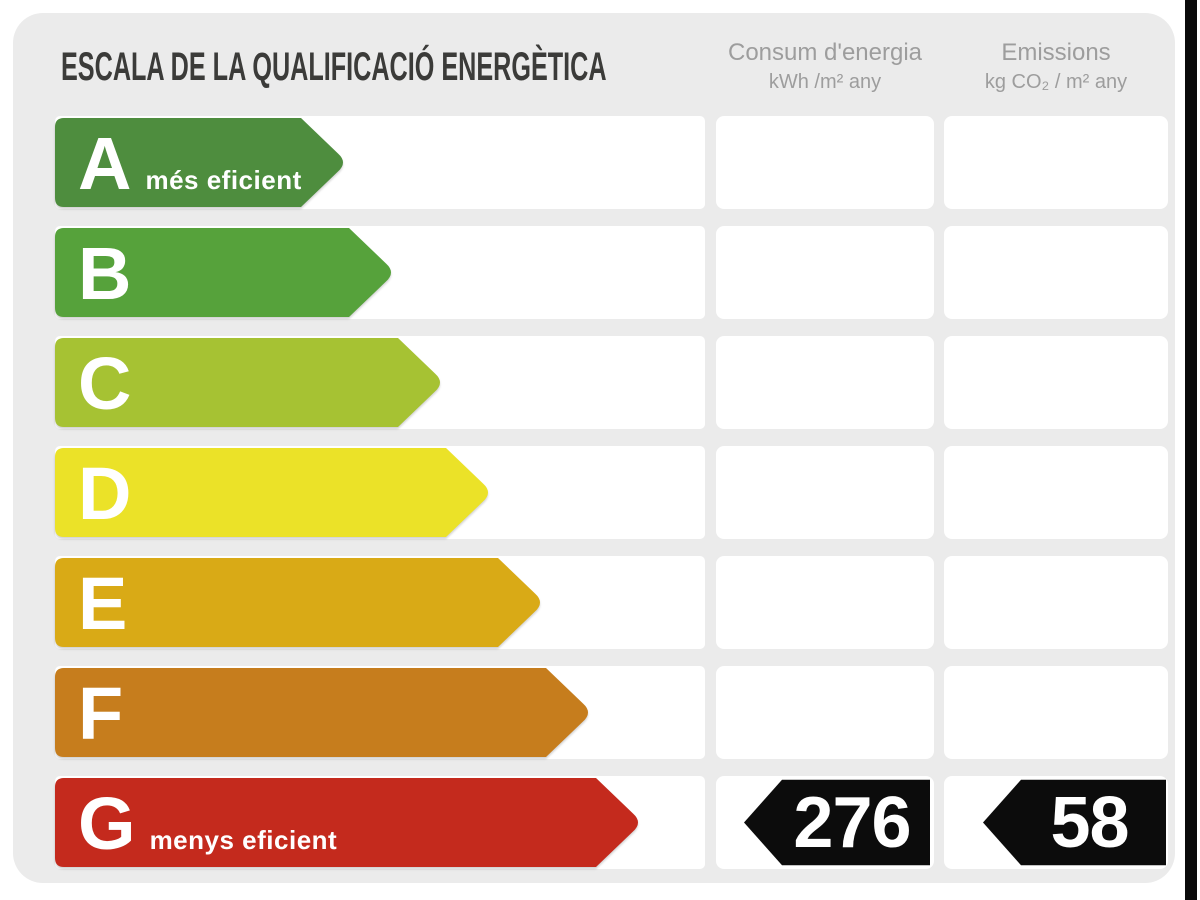 This screenshot has width=1200, height=900. I want to click on emissions-cell-d, so click(1056, 492).